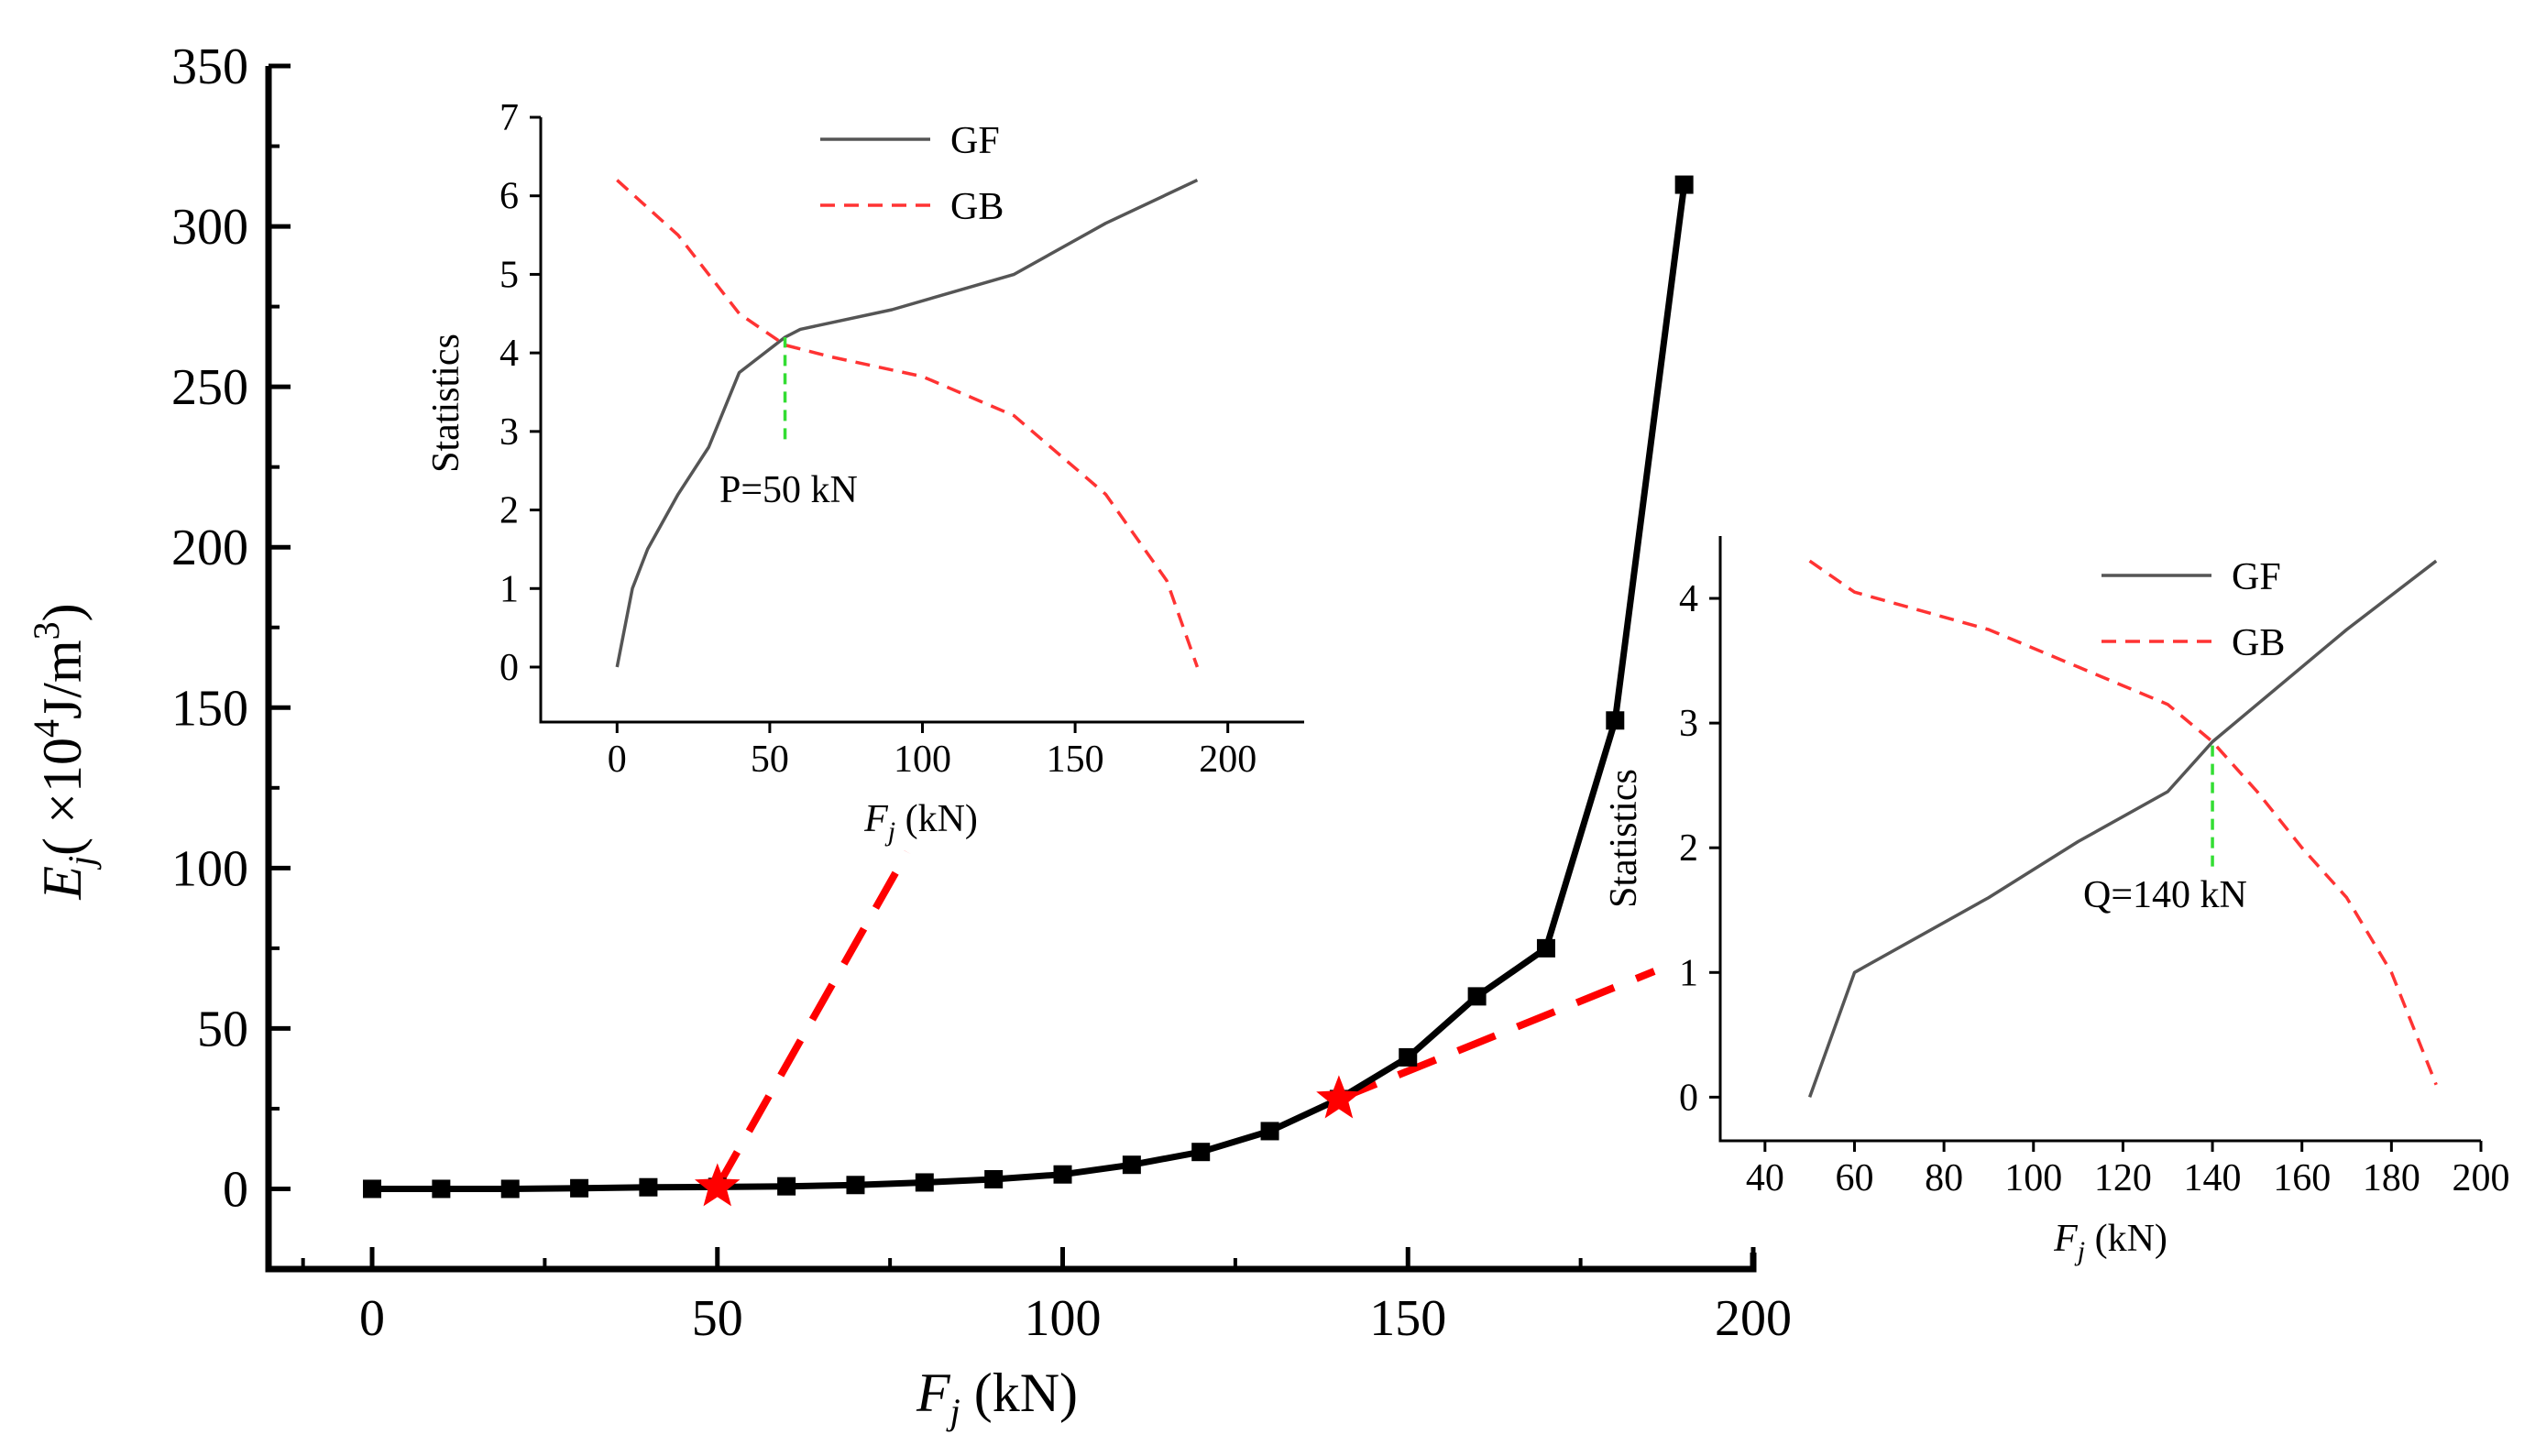 This screenshot has height=1456, width=2524. I want to click on inset-q-x-tick-label: 60, so click(1854, 1178).